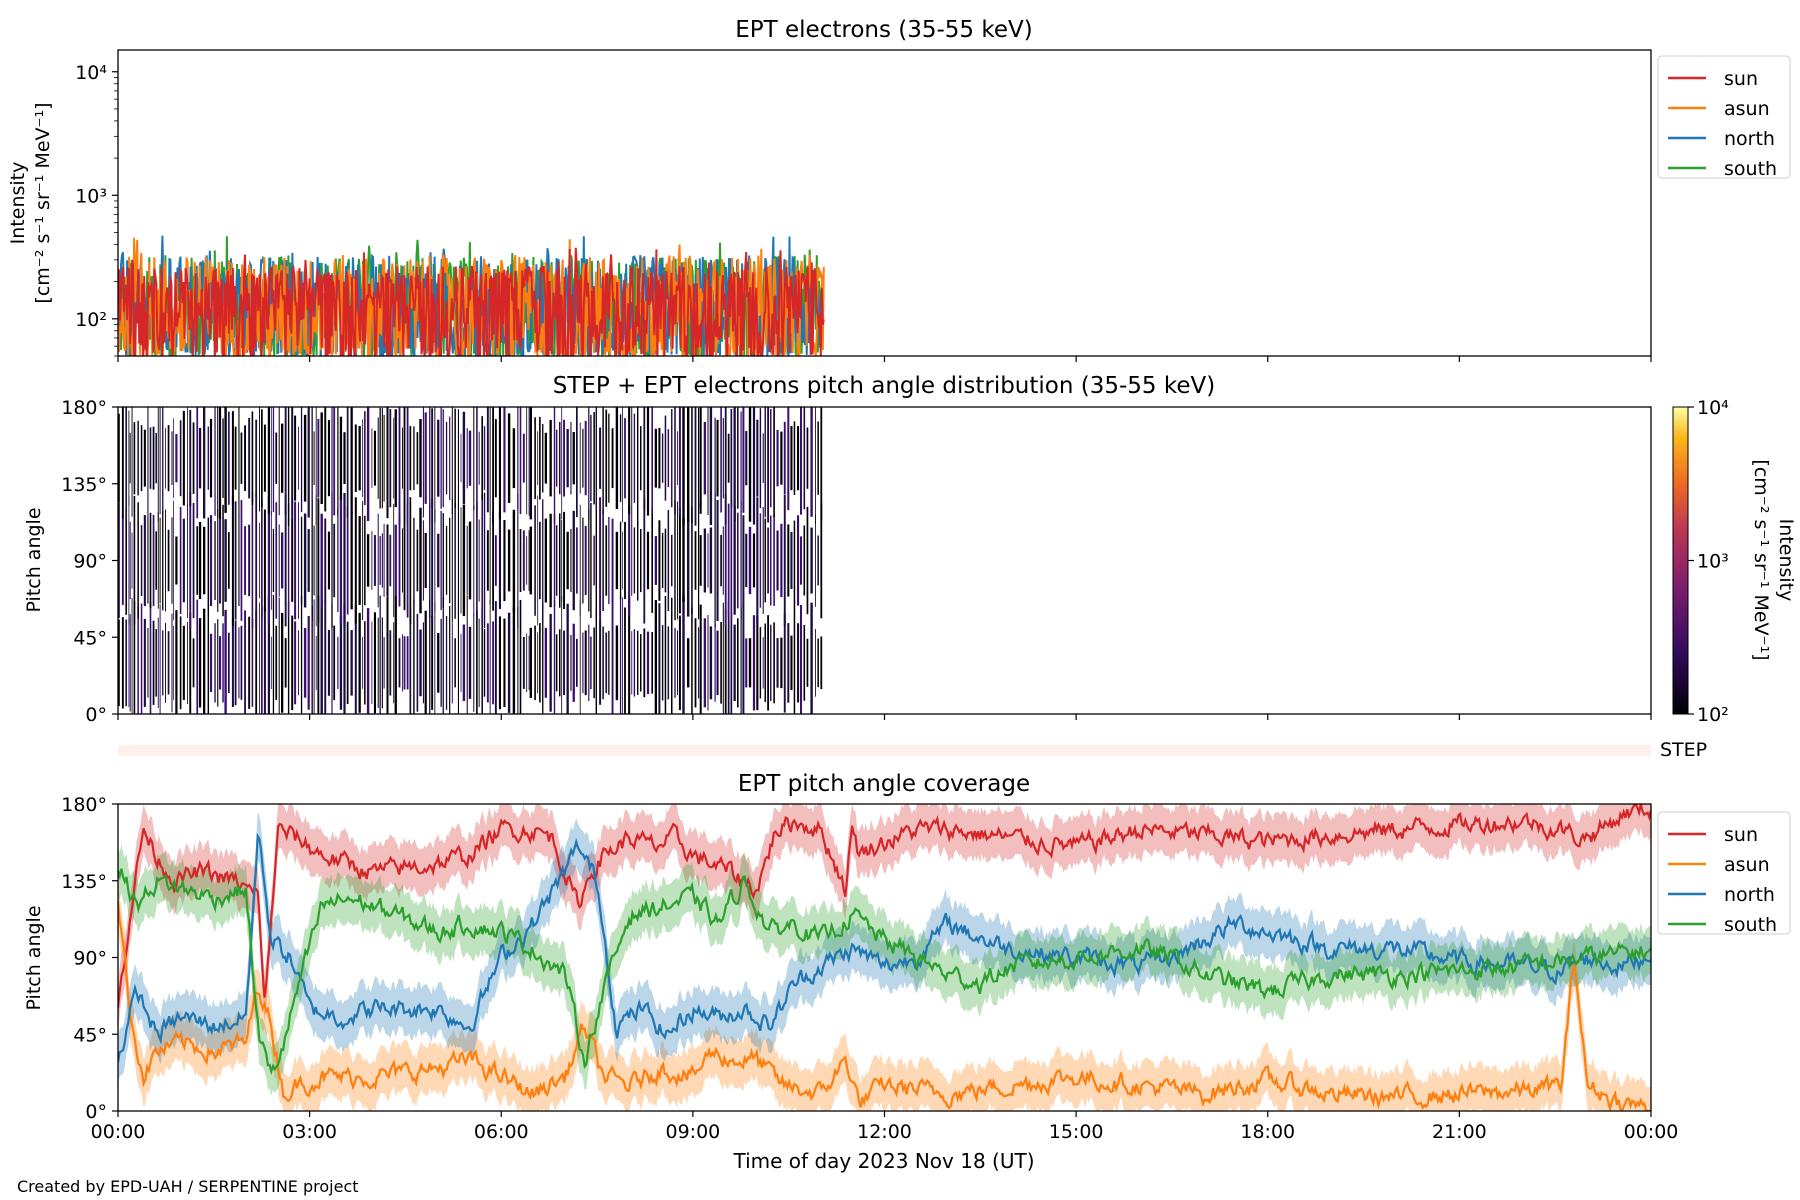 This screenshot has height=1200, width=1800. What do you see at coordinates (84, 408) in the screenshot?
I see `y-tick-label: 180°` at bounding box center [84, 408].